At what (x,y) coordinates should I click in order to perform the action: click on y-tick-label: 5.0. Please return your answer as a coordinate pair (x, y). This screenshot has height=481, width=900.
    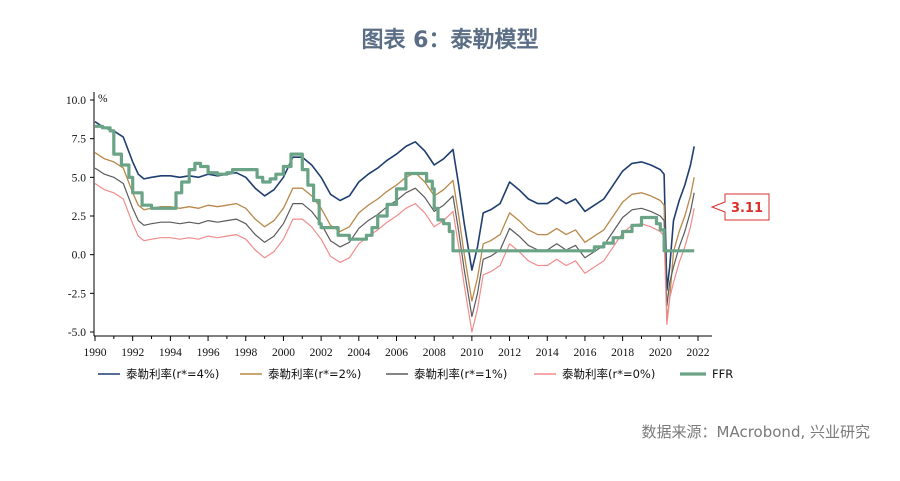
    Looking at the image, I should click on (79, 178).